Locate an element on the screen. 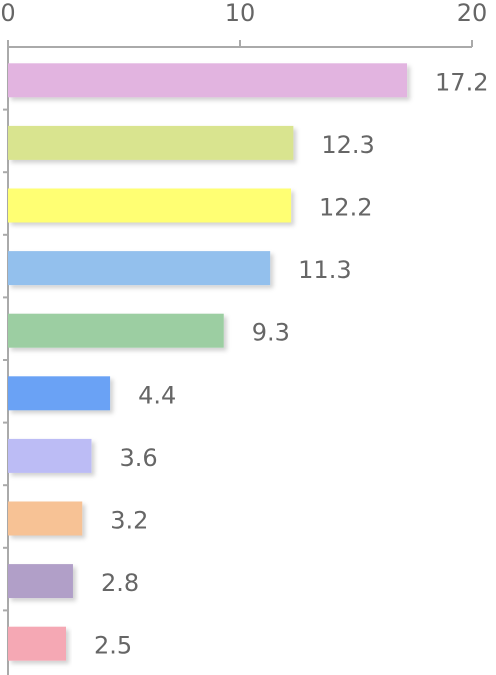 This screenshot has width=496, height=675. value-label: 3.2 is located at coordinates (129, 521).